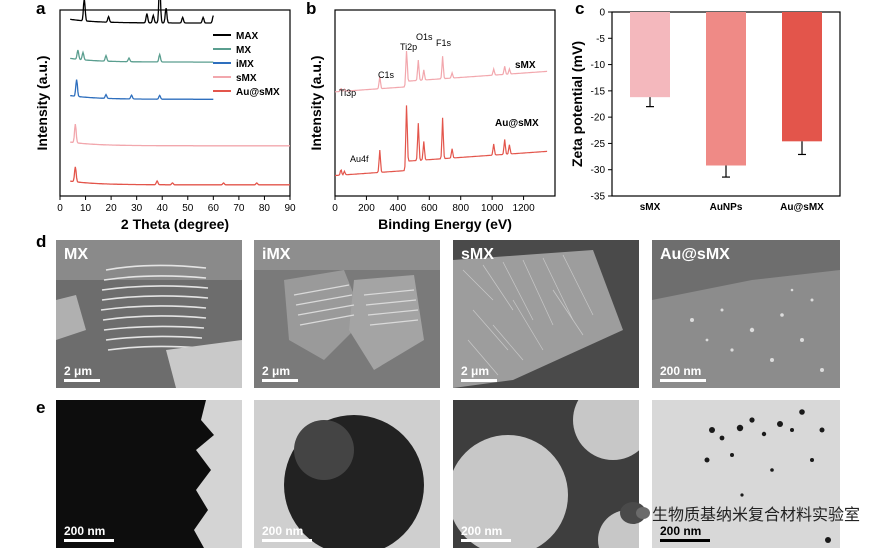 This screenshot has width=888, height=551. What do you see at coordinates (366, 208) in the screenshot?
I see `x-tick-label: 200` at bounding box center [366, 208].